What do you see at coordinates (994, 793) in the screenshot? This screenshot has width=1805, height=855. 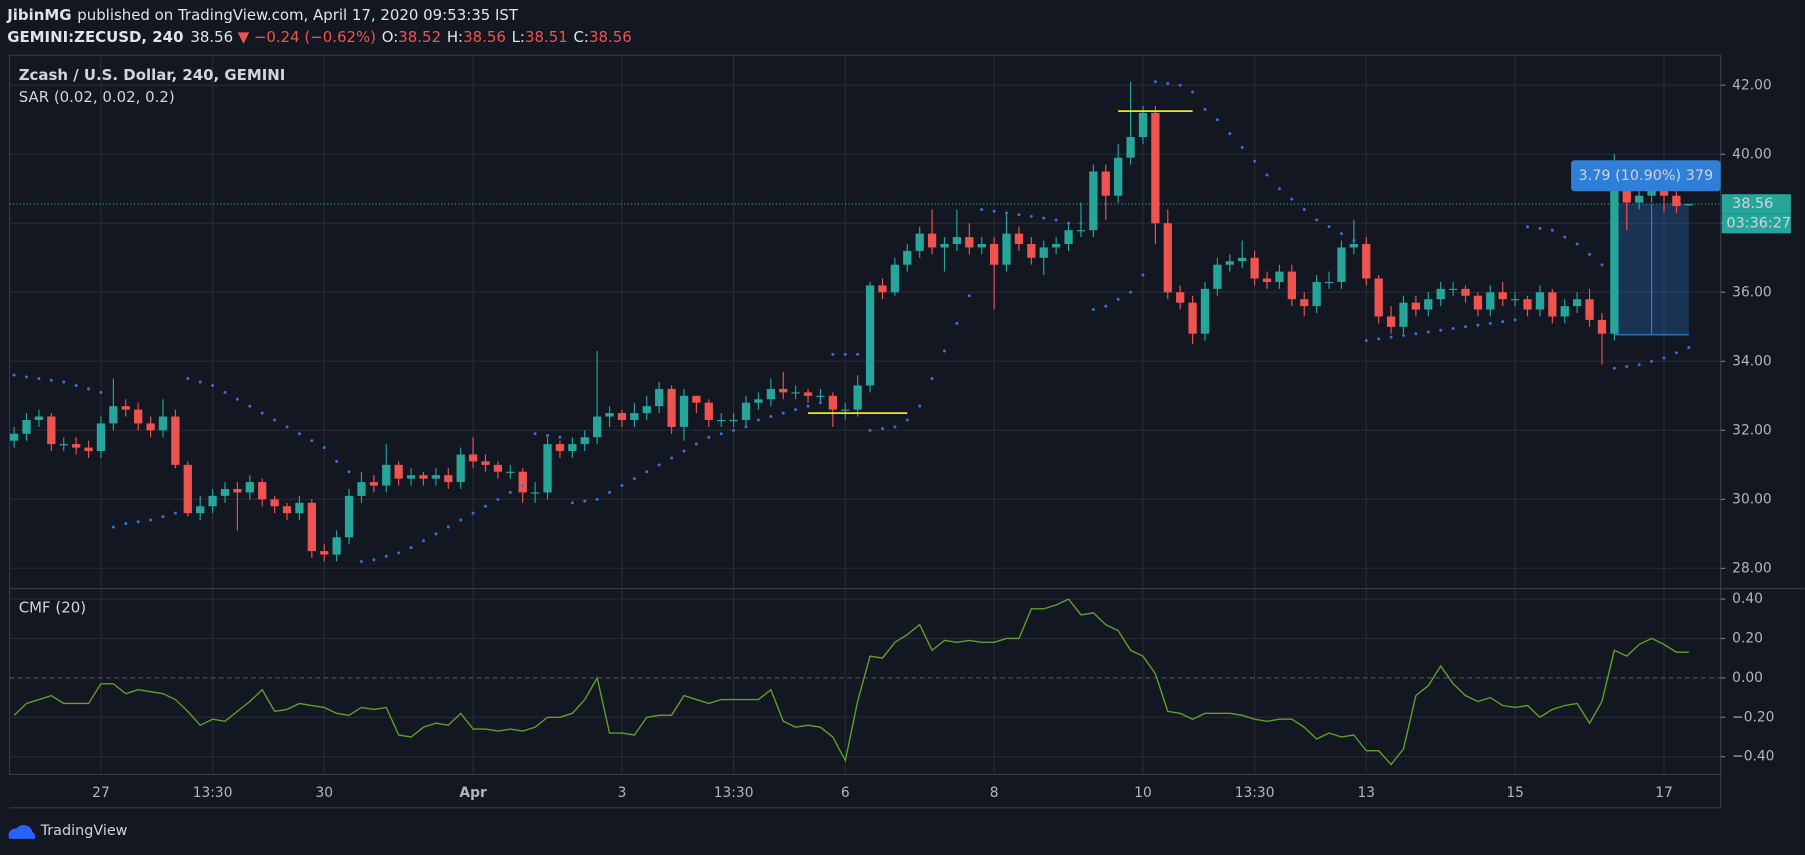 I see `x-tick-label: 8` at bounding box center [994, 793].